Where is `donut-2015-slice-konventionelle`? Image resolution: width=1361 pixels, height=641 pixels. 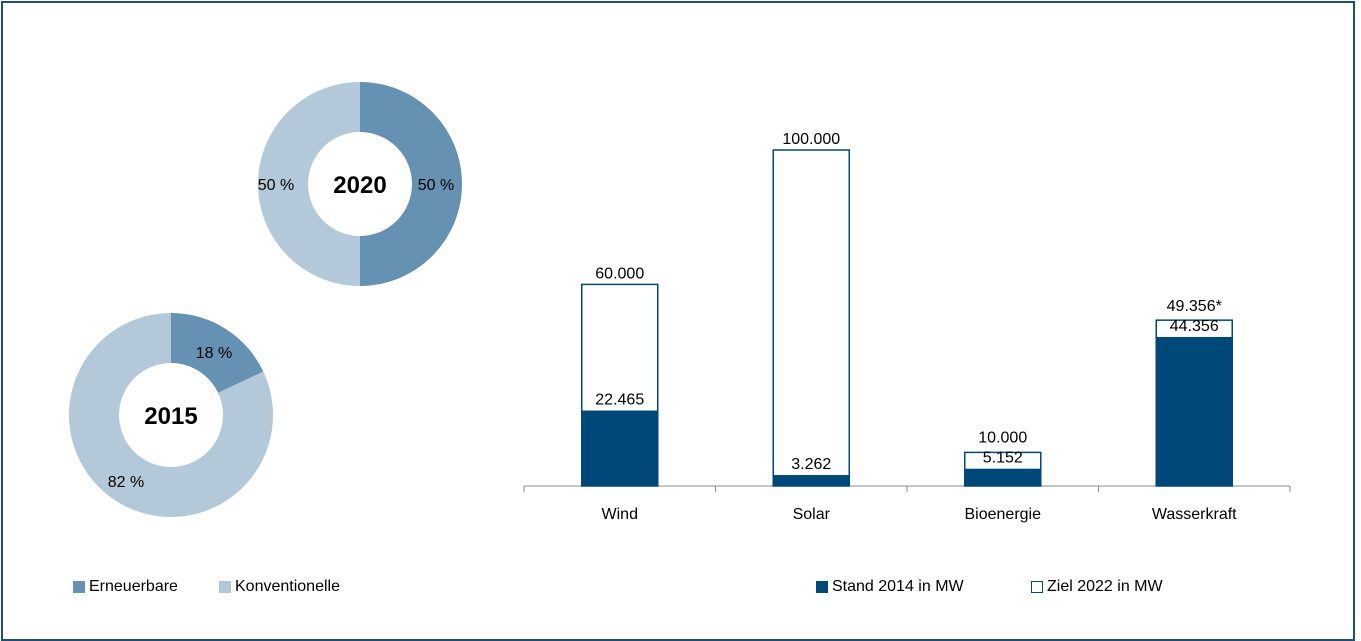
donut-2015-slice-konventionelle is located at coordinates (170, 415).